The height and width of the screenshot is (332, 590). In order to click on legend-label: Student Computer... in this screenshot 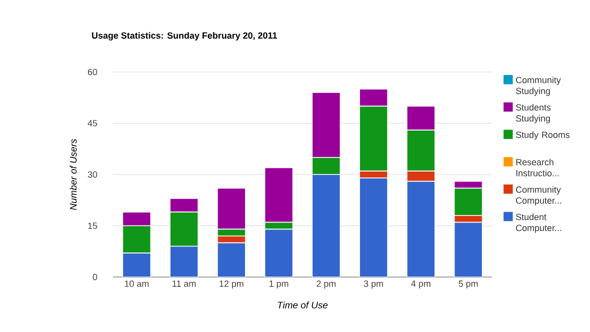, I will do `click(539, 223)`.